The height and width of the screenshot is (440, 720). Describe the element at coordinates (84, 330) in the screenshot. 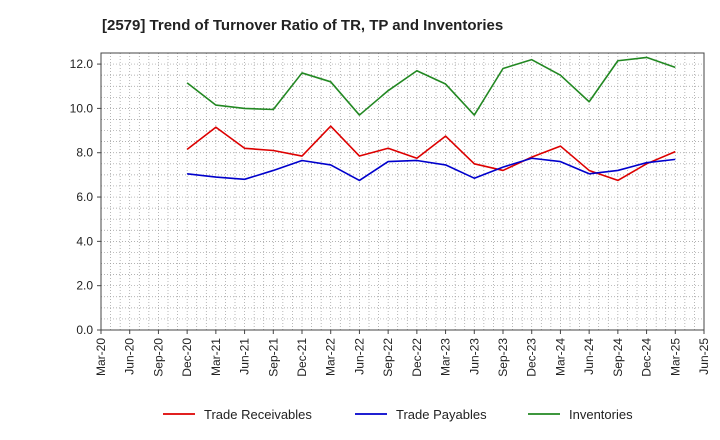

I see `y-tick-label: 0.0` at that location.